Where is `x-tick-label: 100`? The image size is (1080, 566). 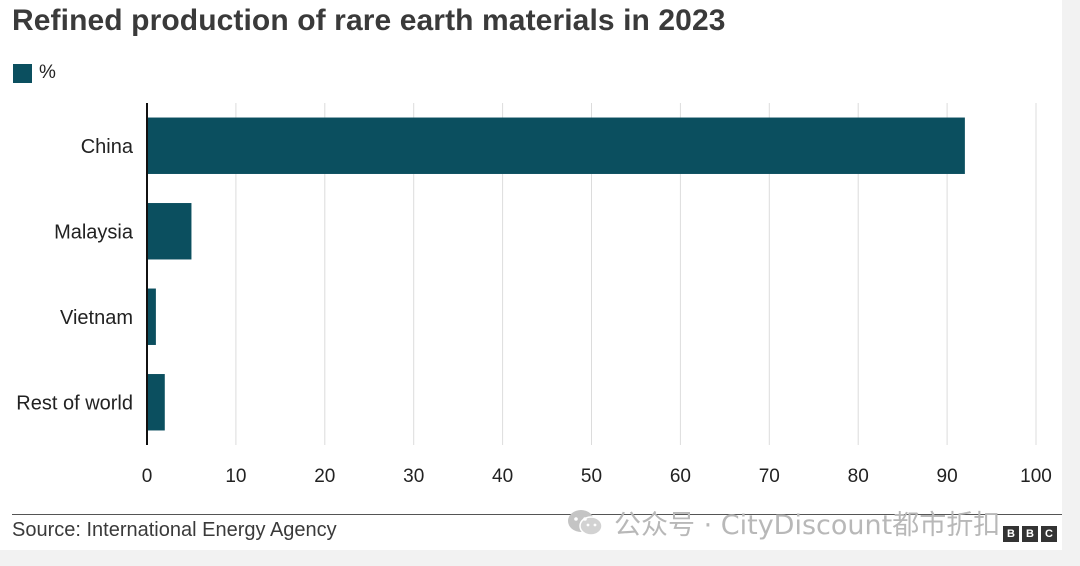
x-tick-label: 100 is located at coordinates (1036, 476).